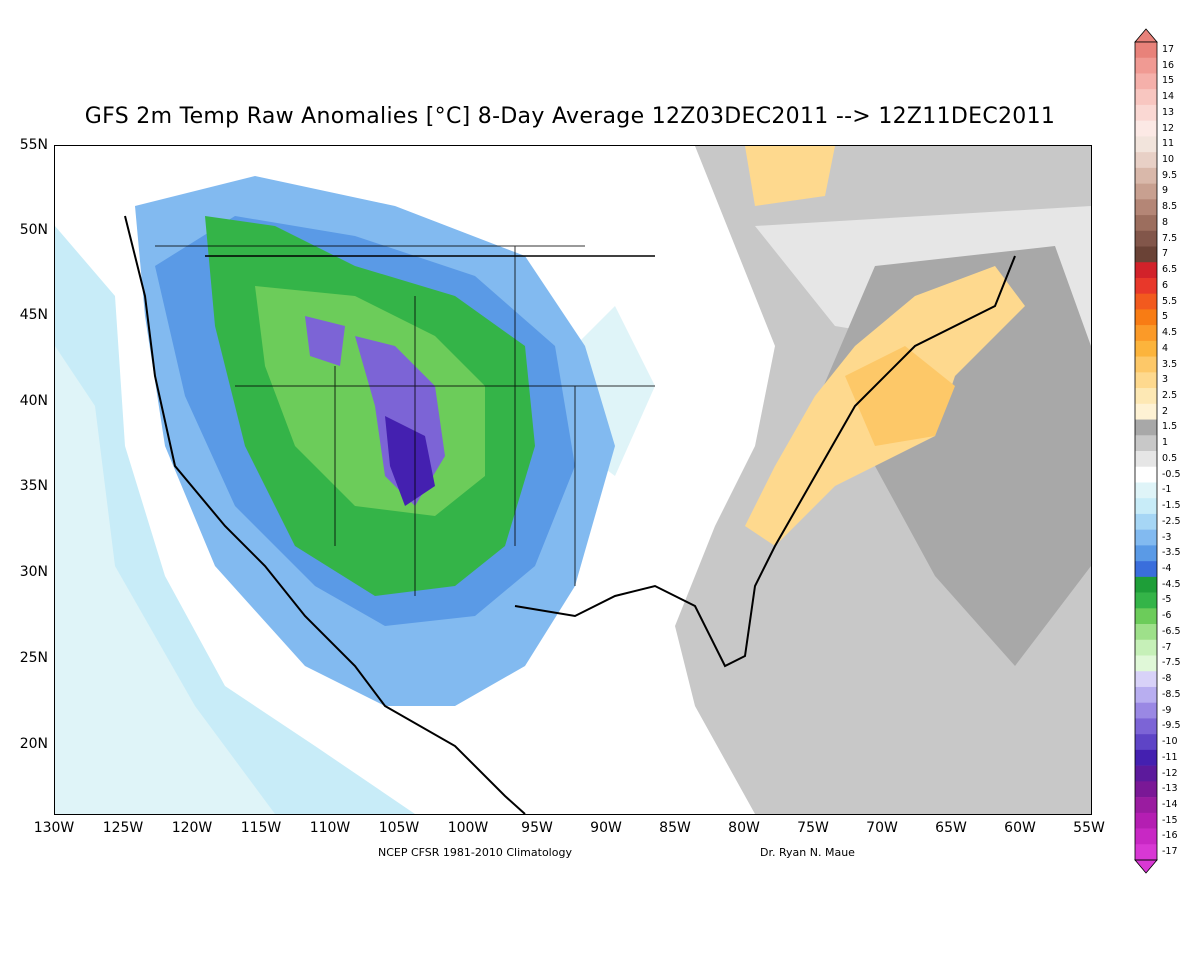 The image size is (1200, 960). What do you see at coordinates (1170, 458) in the screenshot?
I see `colorbar-label: 0.5` at bounding box center [1170, 458].